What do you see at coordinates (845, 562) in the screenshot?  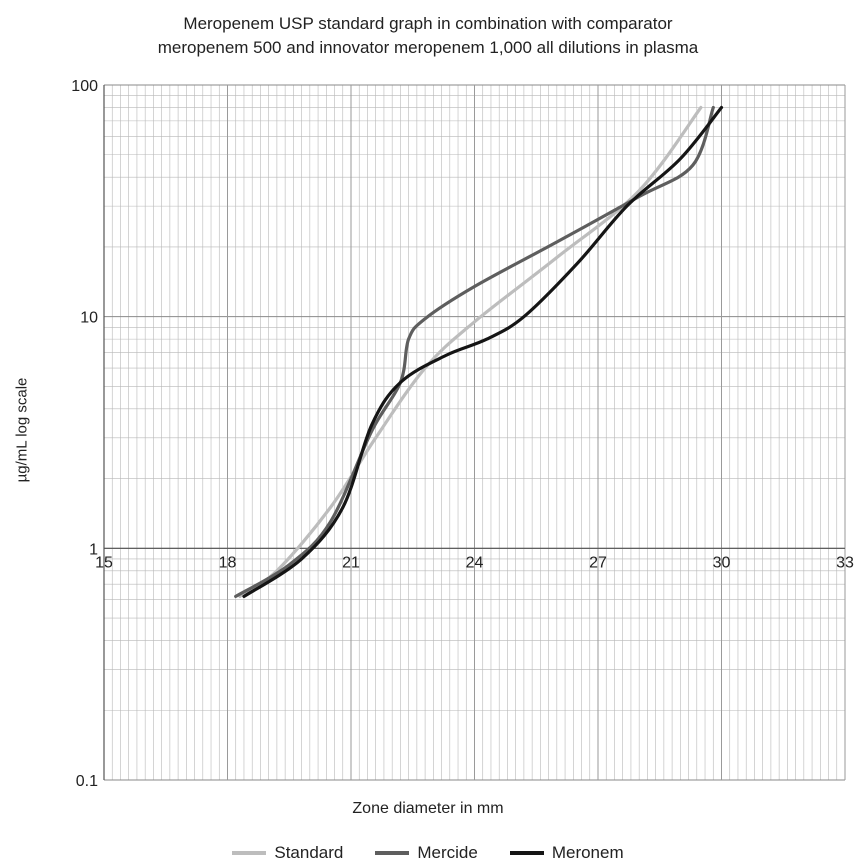 I see `x-tick-label: 33` at bounding box center [845, 562].